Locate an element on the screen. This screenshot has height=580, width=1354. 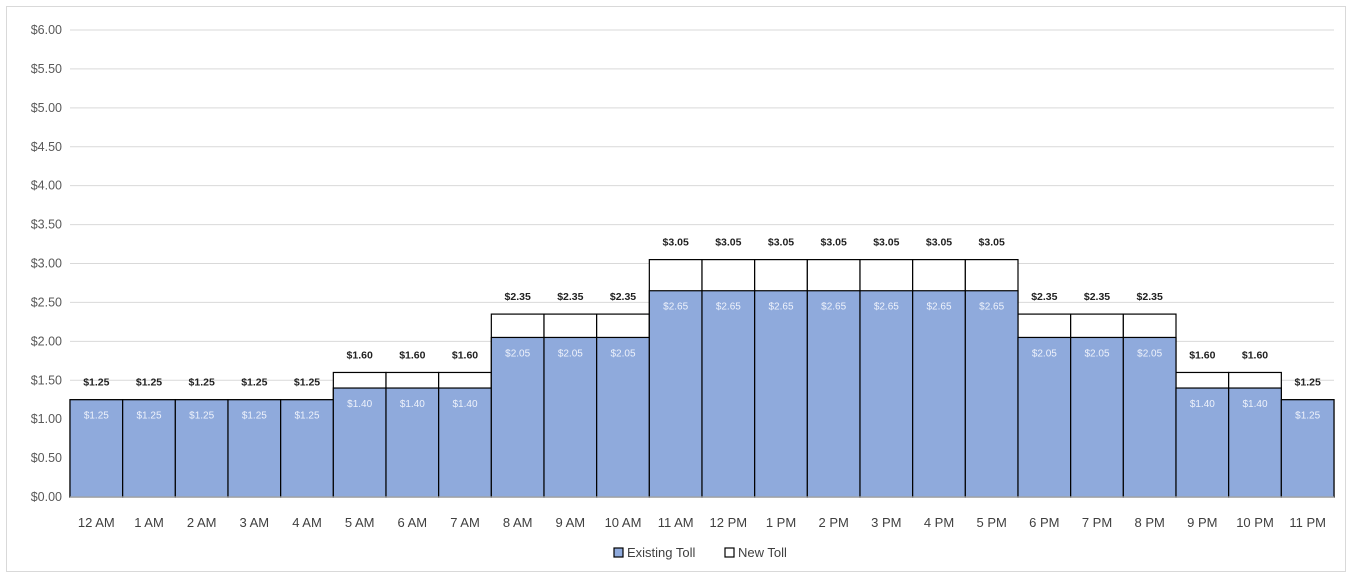
legend-label: Existing Toll is located at coordinates (661, 552).